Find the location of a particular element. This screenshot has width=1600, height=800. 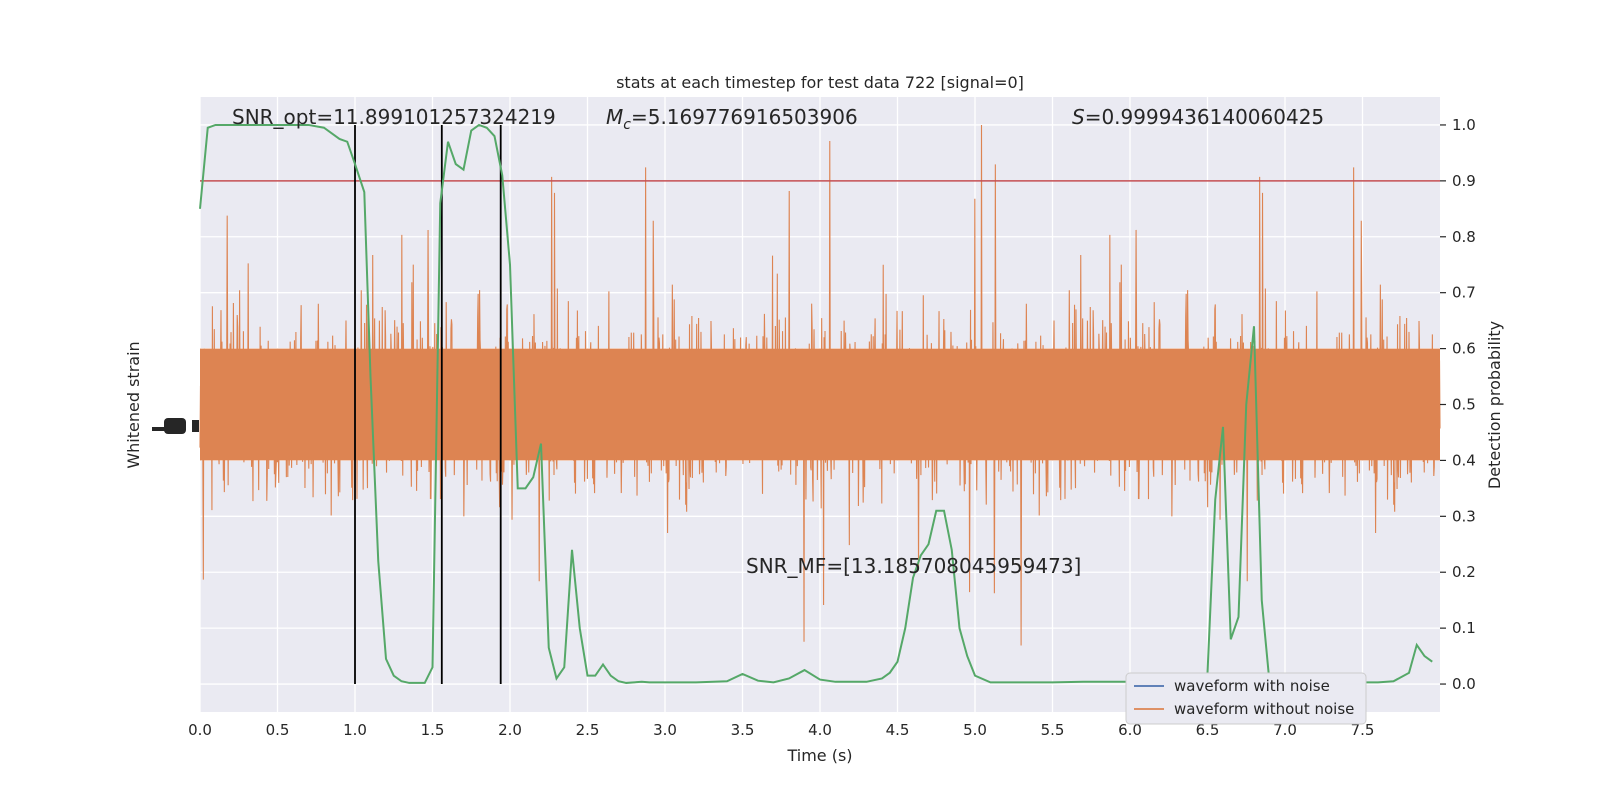

y-tick-label: 0.1 is located at coordinates (1464, 628).